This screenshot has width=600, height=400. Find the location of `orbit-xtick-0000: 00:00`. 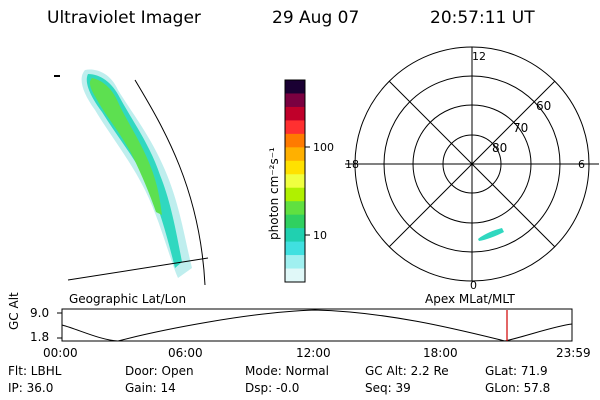

orbit-xtick-0000: 00:00 is located at coordinates (60, 353).